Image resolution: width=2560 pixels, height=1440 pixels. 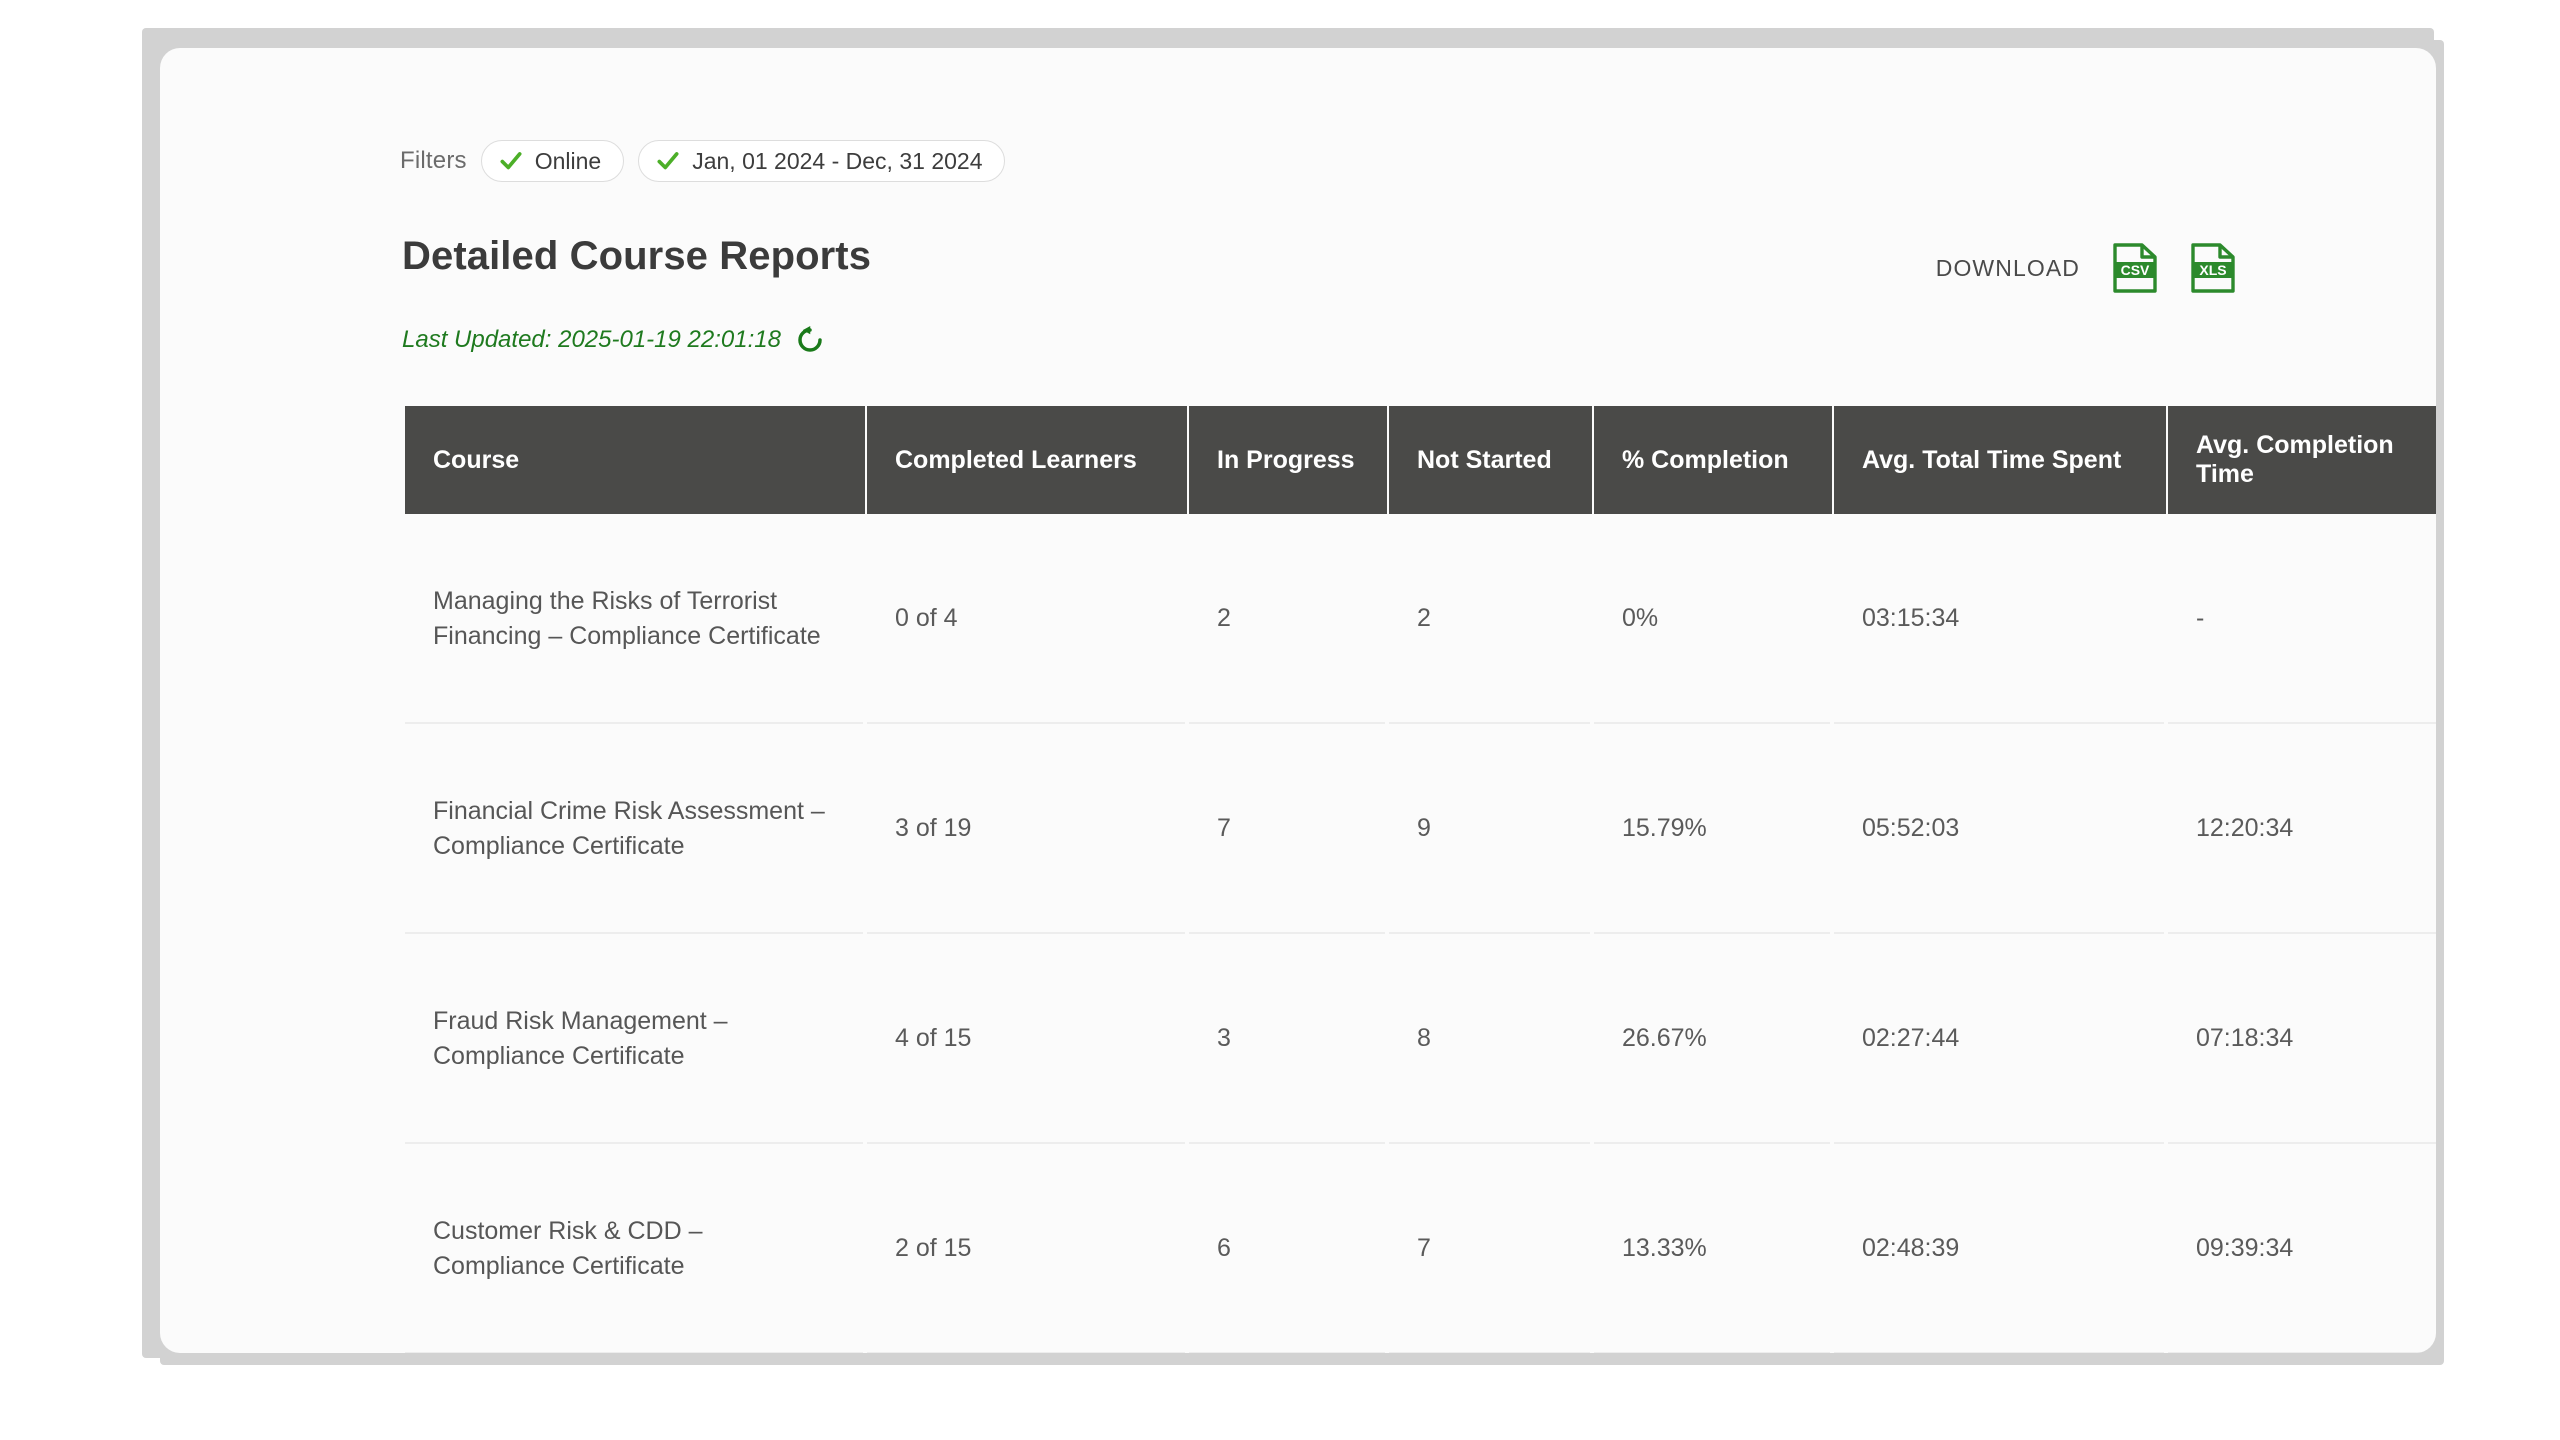 I want to click on cell-completed: 4 of 15, so click(x=933, y=1038).